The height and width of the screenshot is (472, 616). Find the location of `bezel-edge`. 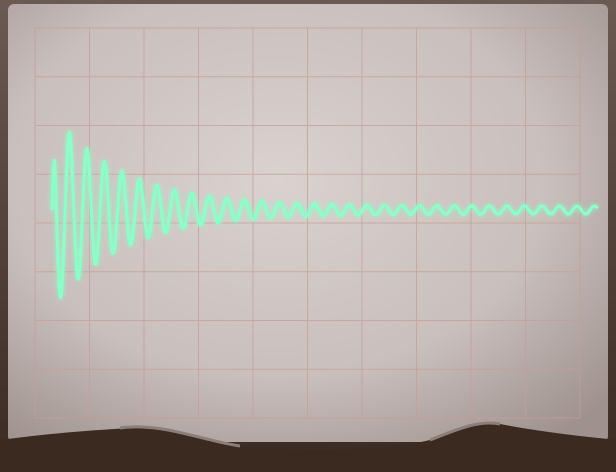

bezel-edge is located at coordinates (310, 434).